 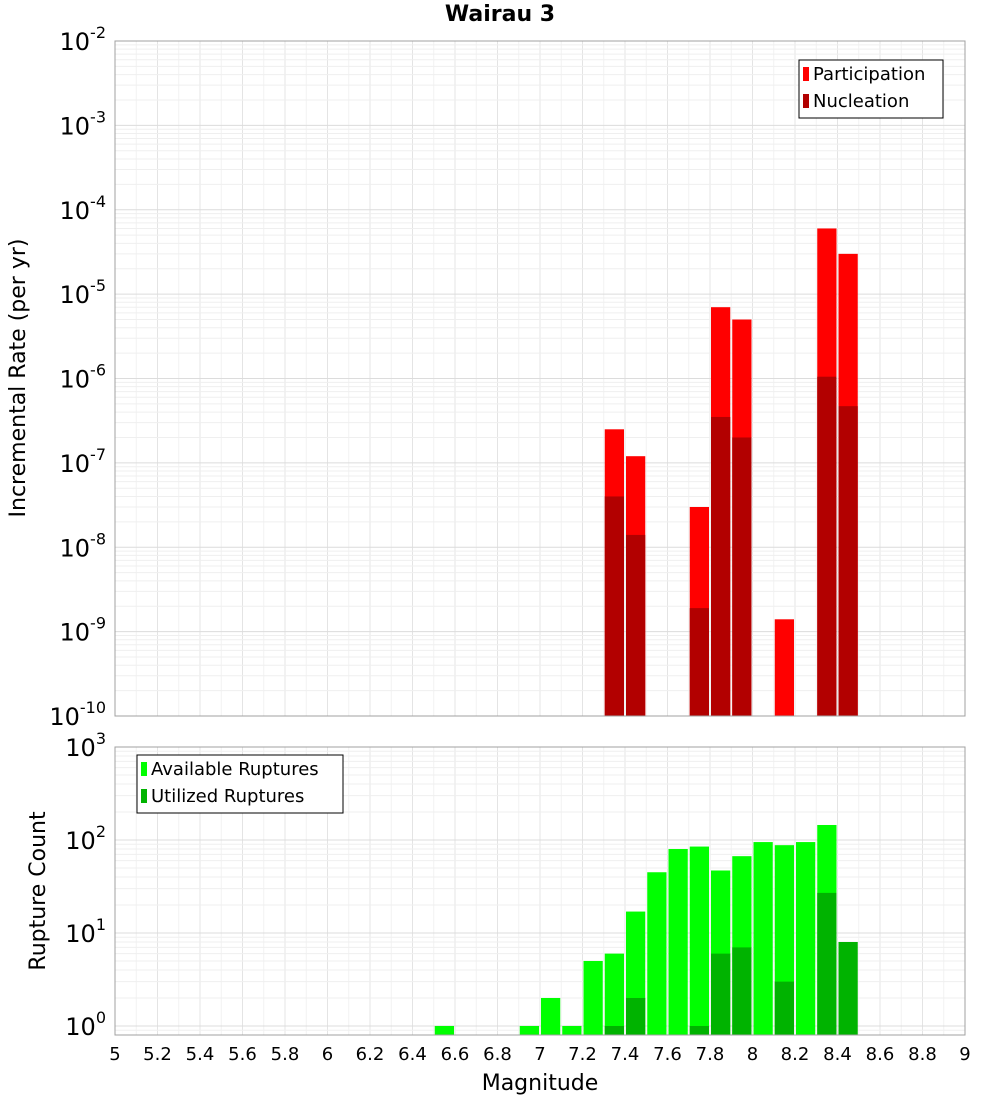 I want to click on x-tick-label: 5.6, so click(x=242, y=1054).